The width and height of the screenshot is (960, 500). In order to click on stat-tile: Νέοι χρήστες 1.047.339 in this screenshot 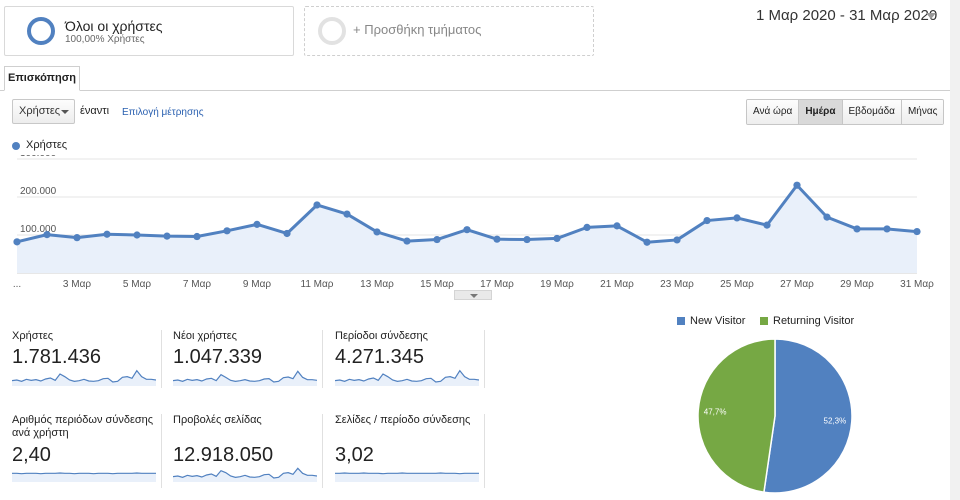, I will do `click(248, 359)`.